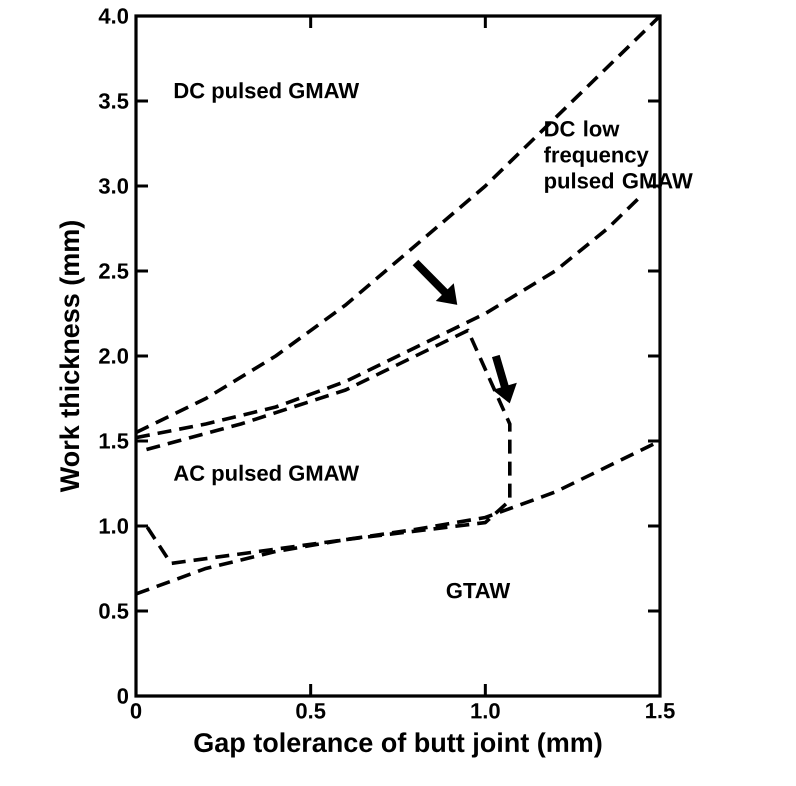  Describe the element at coordinates (485, 711) in the screenshot. I see `x-tick-label: 1.0` at that location.